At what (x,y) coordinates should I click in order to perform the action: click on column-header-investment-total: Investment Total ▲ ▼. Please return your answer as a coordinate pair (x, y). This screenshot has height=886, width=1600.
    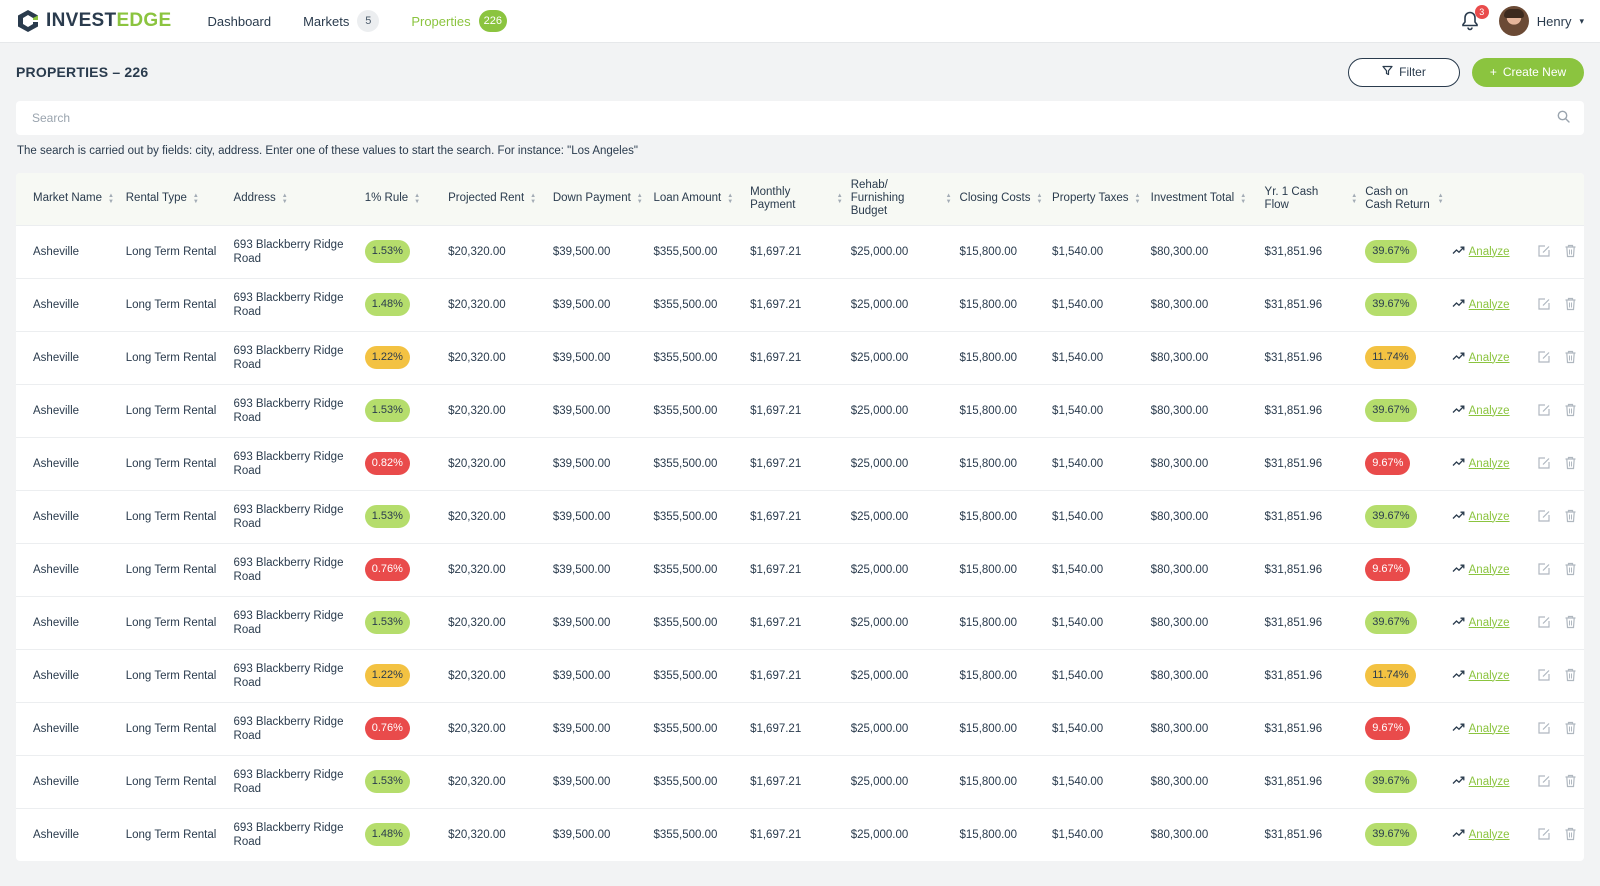
    Looking at the image, I should click on (1204, 199).